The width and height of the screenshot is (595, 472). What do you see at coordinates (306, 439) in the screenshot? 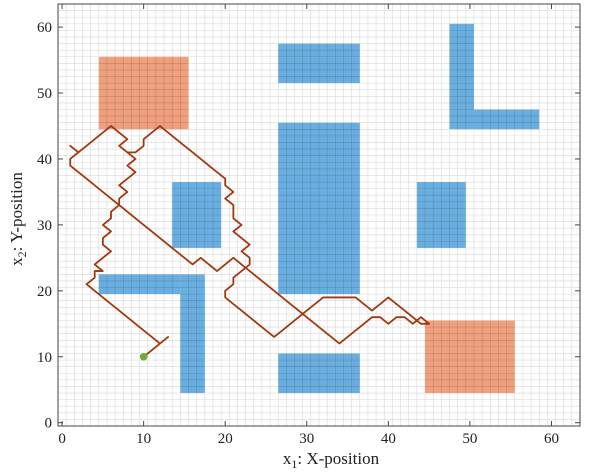
I see `x-tick-label: 30` at bounding box center [306, 439].